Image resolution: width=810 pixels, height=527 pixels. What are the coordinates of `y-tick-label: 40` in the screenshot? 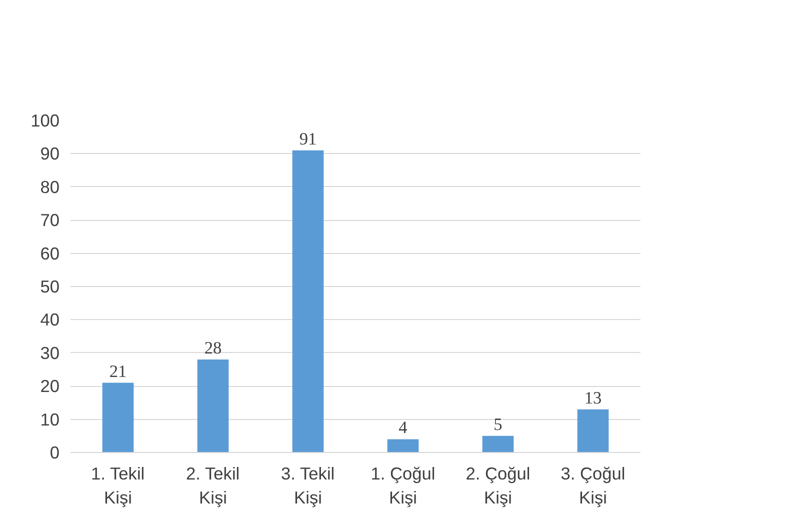 It's located at (50, 320).